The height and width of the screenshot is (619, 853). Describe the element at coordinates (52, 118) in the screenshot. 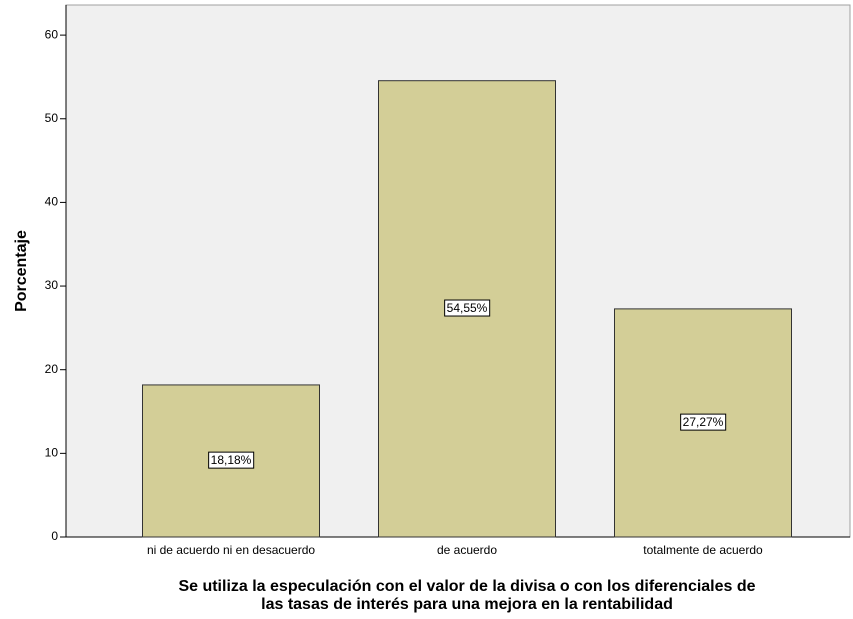

I see `y-tick-label: 50` at that location.